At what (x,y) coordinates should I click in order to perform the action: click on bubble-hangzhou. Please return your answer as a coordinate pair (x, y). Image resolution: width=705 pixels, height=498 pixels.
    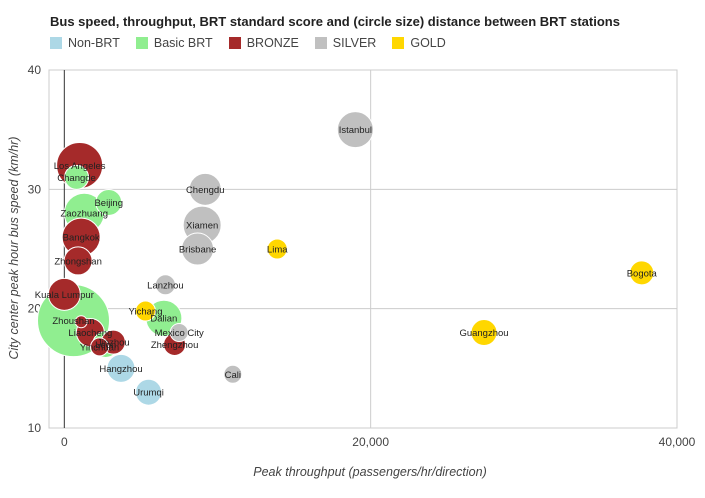
    Looking at the image, I should click on (121, 368).